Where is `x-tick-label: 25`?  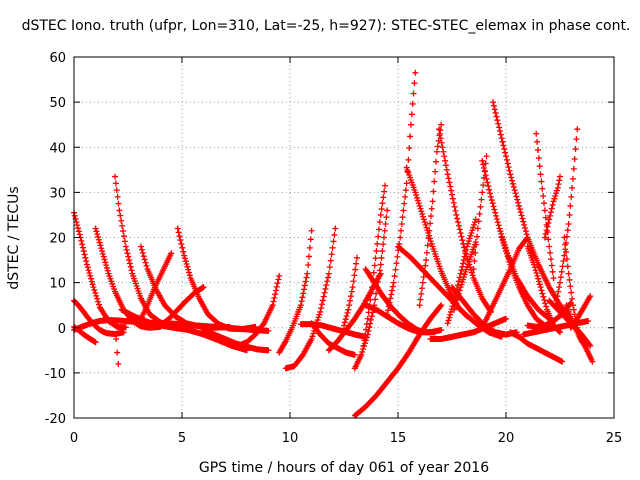 x-tick-label: 25 is located at coordinates (614, 438).